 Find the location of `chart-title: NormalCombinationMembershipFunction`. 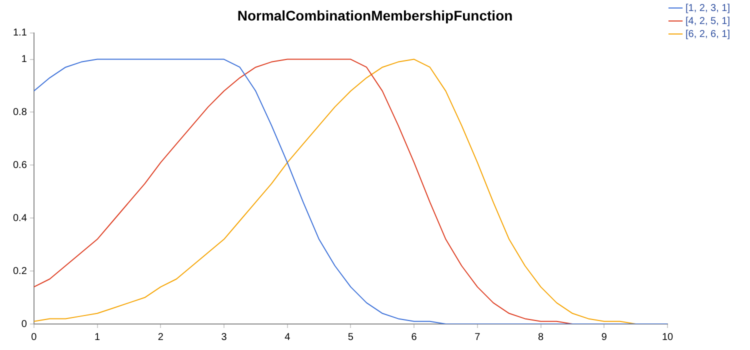

chart-title: NormalCombinationMembershipFunction is located at coordinates (375, 15).